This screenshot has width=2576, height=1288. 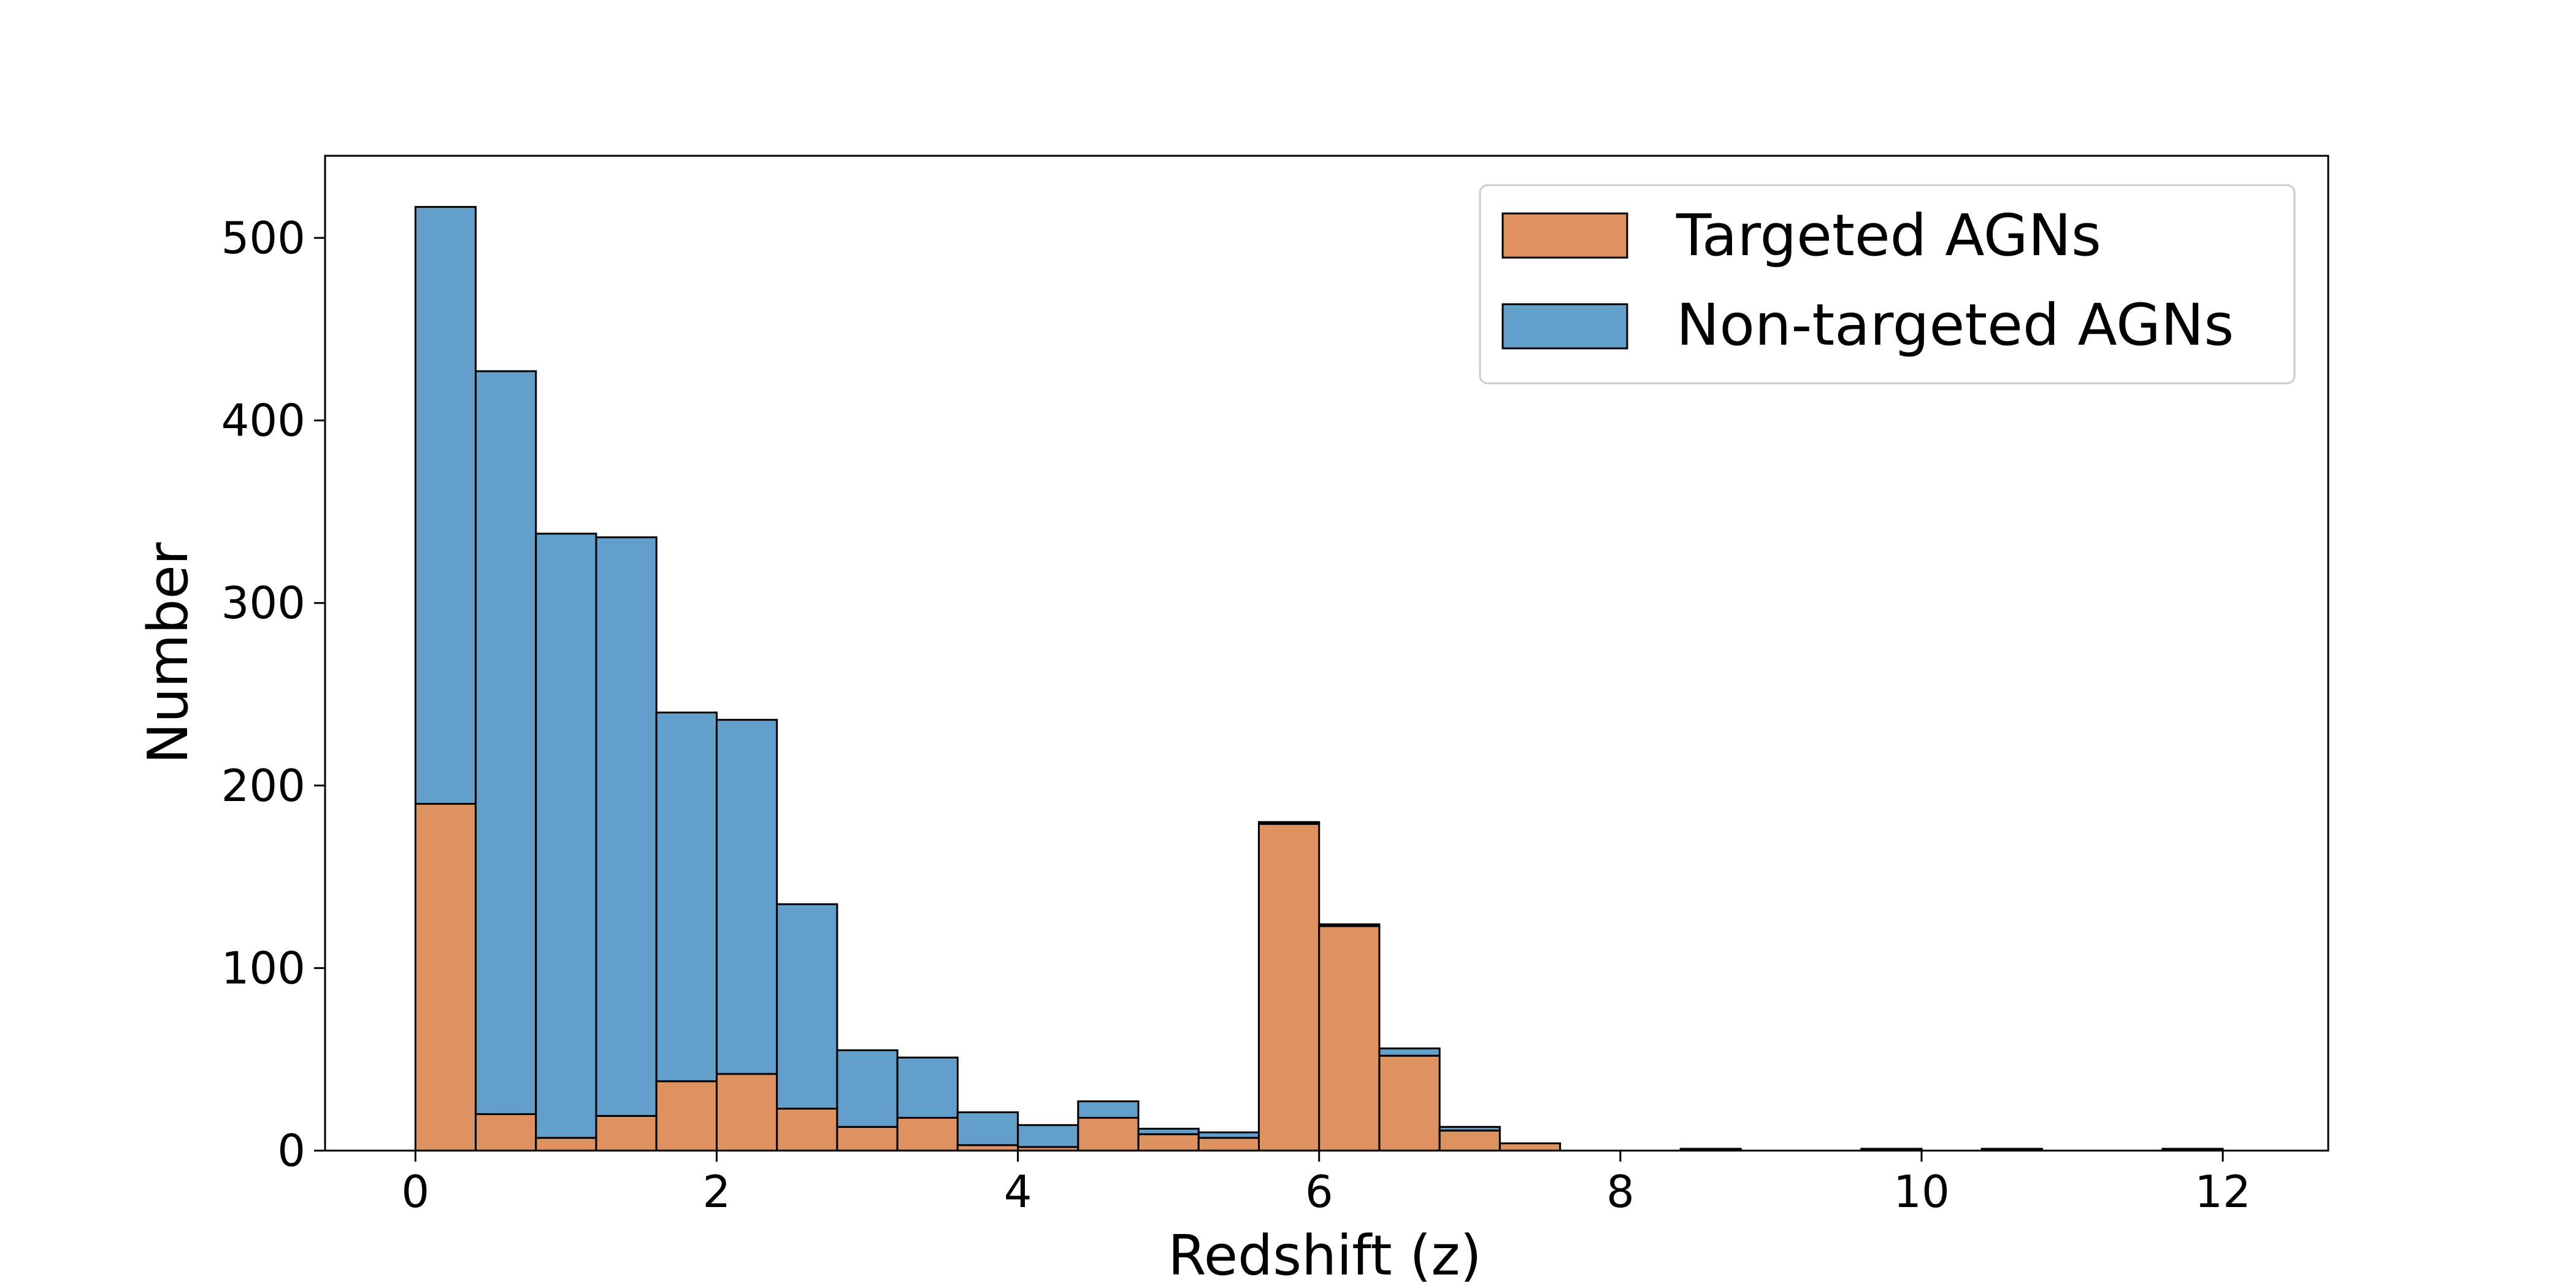 What do you see at coordinates (1620, 1191) in the screenshot?
I see `x-tick-label: 8` at bounding box center [1620, 1191].